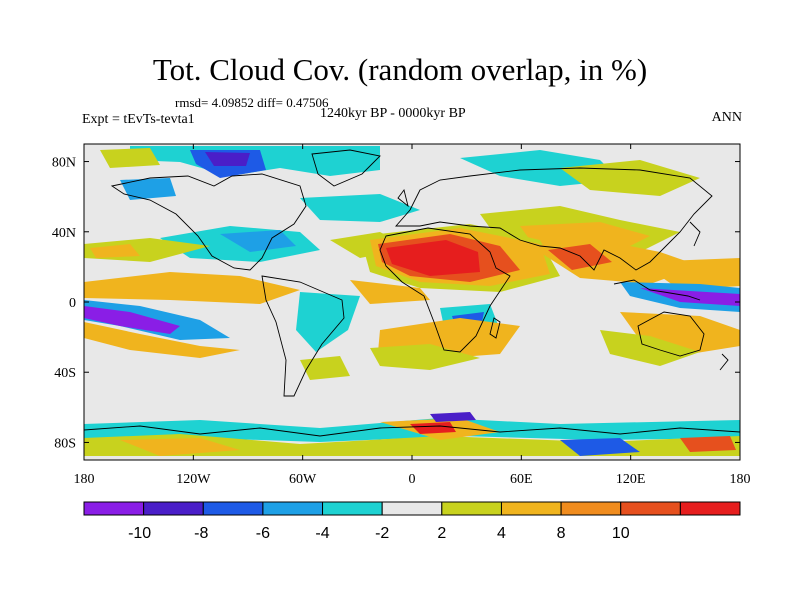 The height and width of the screenshot is (600, 800). What do you see at coordinates (441, 533) in the screenshot?
I see `colorbar-label: 2` at bounding box center [441, 533].